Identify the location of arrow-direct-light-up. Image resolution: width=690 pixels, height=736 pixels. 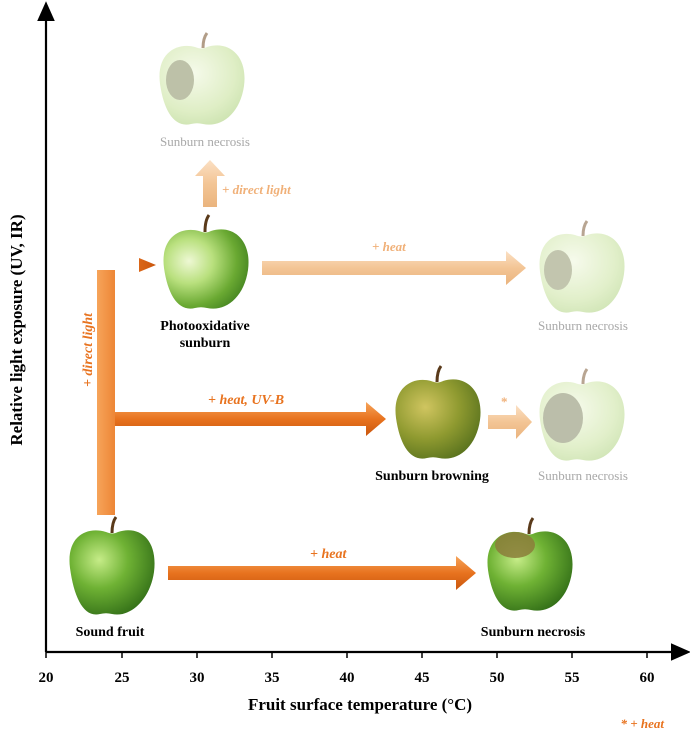
(210, 183).